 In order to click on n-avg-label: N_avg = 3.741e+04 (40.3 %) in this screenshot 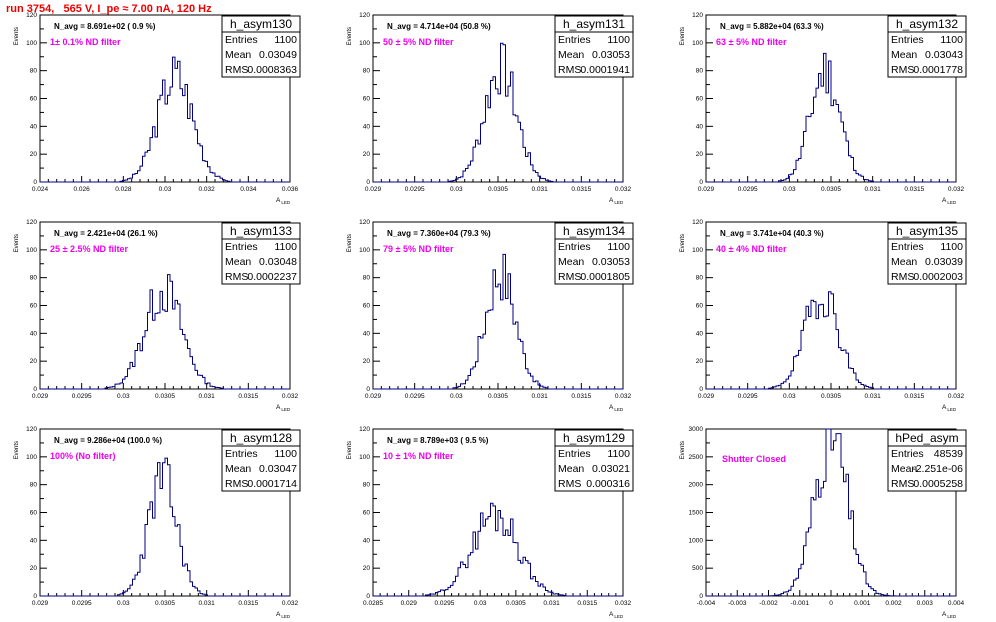, I will do `click(772, 233)`.